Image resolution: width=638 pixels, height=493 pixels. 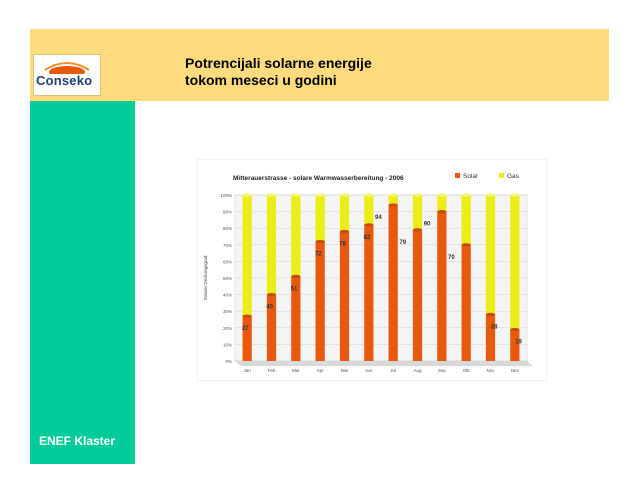 I want to click on data-label: 28, so click(x=494, y=328).